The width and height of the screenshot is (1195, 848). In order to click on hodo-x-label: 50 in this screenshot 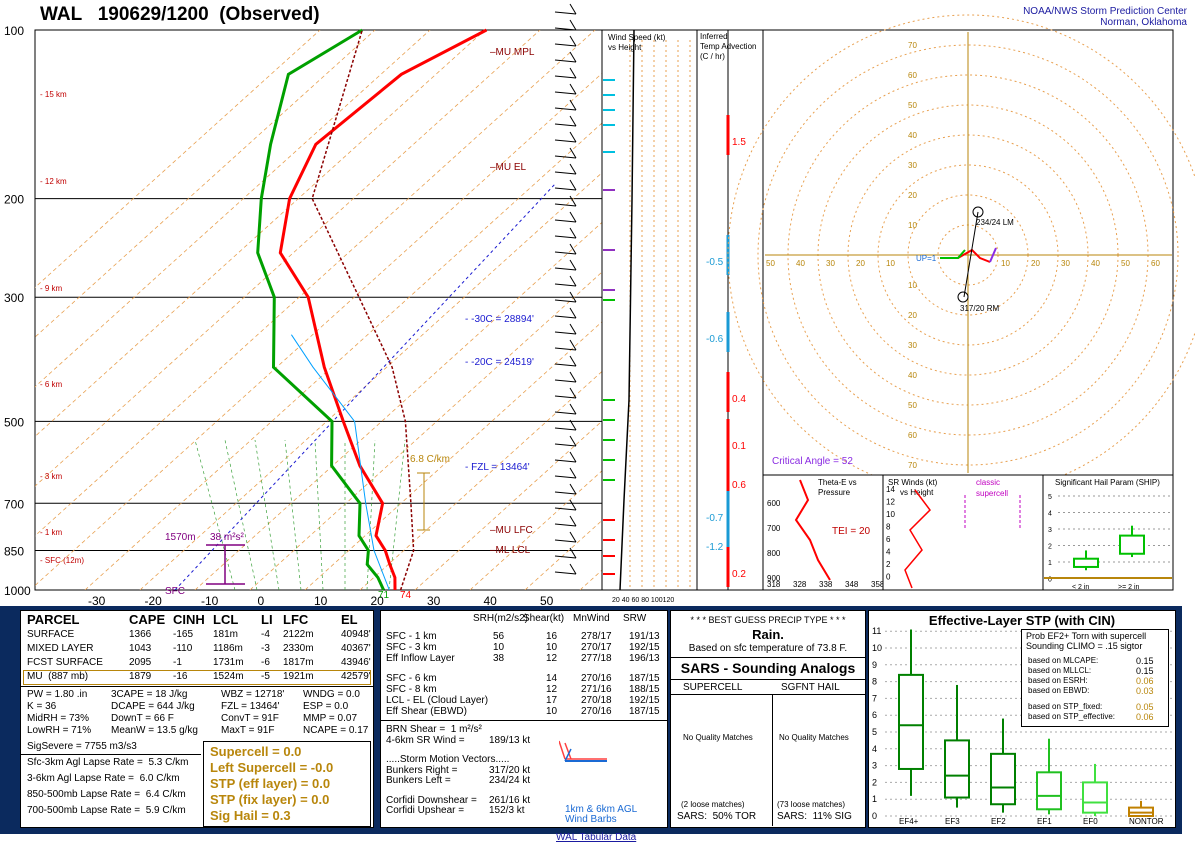, I will do `click(770, 263)`.